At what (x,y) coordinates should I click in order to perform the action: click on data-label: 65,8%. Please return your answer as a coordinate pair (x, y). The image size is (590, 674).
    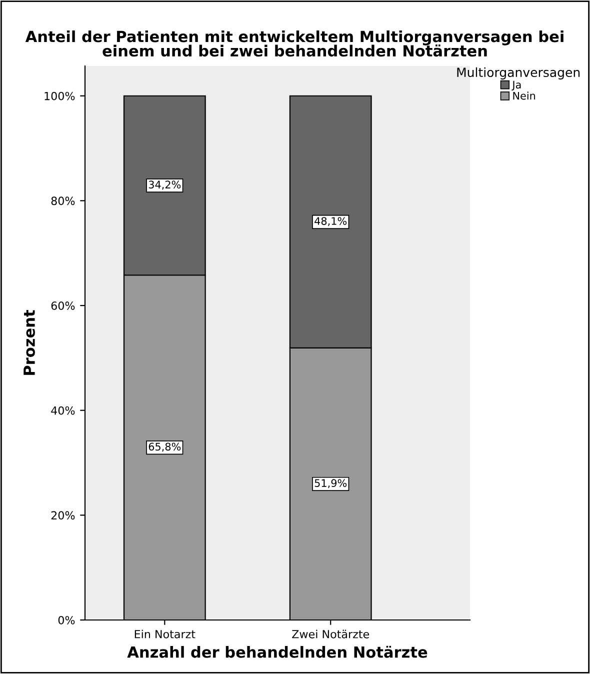
    Looking at the image, I should click on (164, 447).